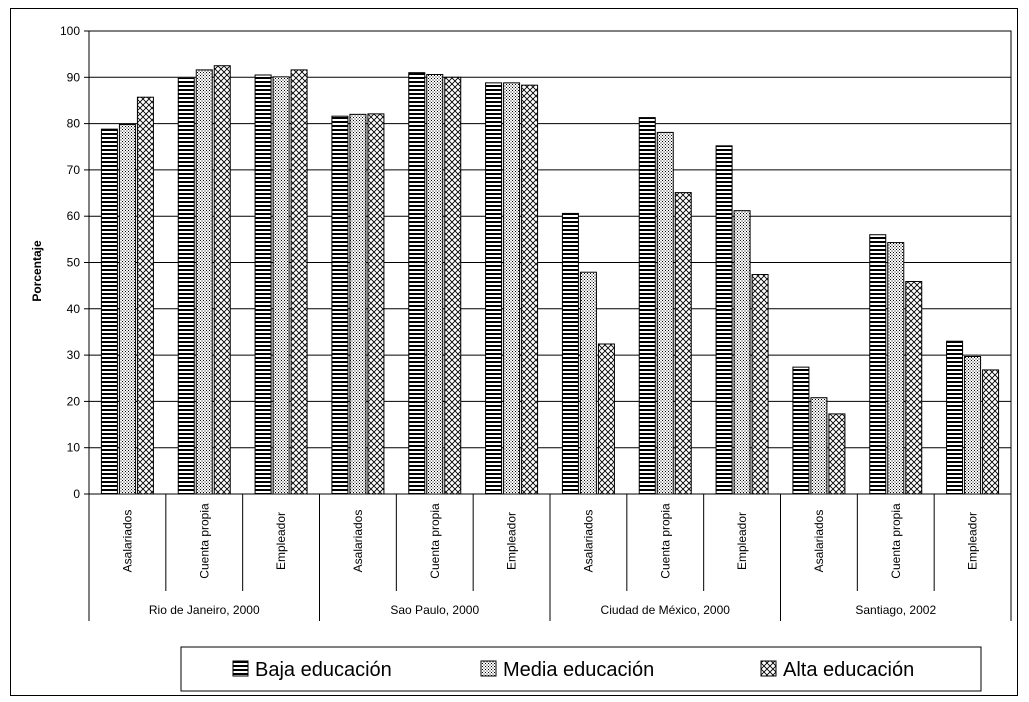 This screenshot has height=702, width=1029. What do you see at coordinates (204, 610) in the screenshot?
I see `group-label: Rio de Janeiro, 2000` at bounding box center [204, 610].